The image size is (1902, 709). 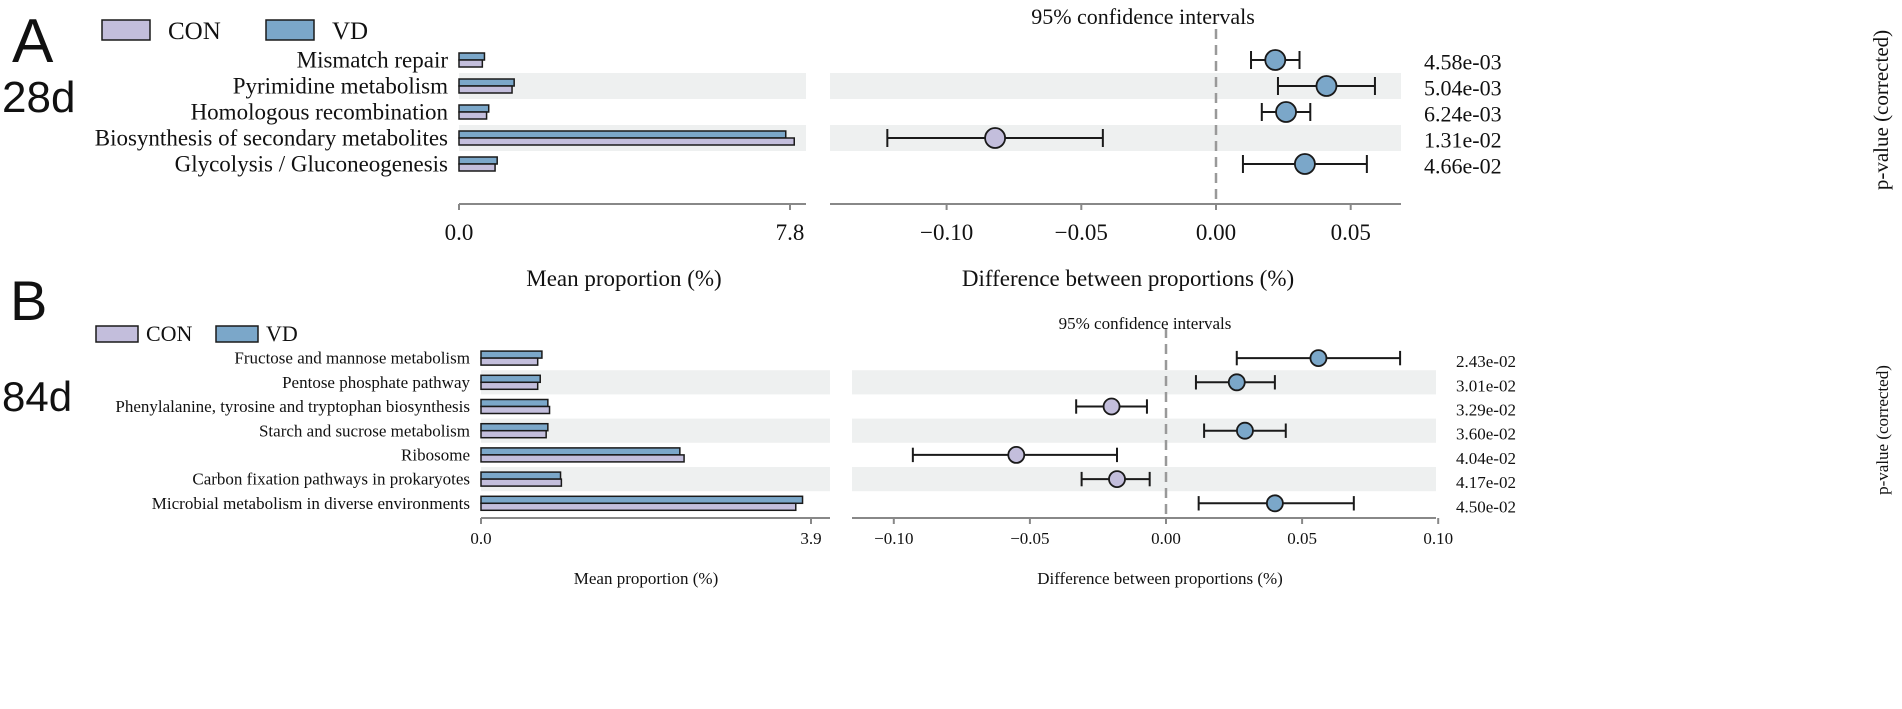 What do you see at coordinates (1881, 110) in the screenshot?
I see `p-value-axis-label-a: p-value (corrected)` at bounding box center [1881, 110].